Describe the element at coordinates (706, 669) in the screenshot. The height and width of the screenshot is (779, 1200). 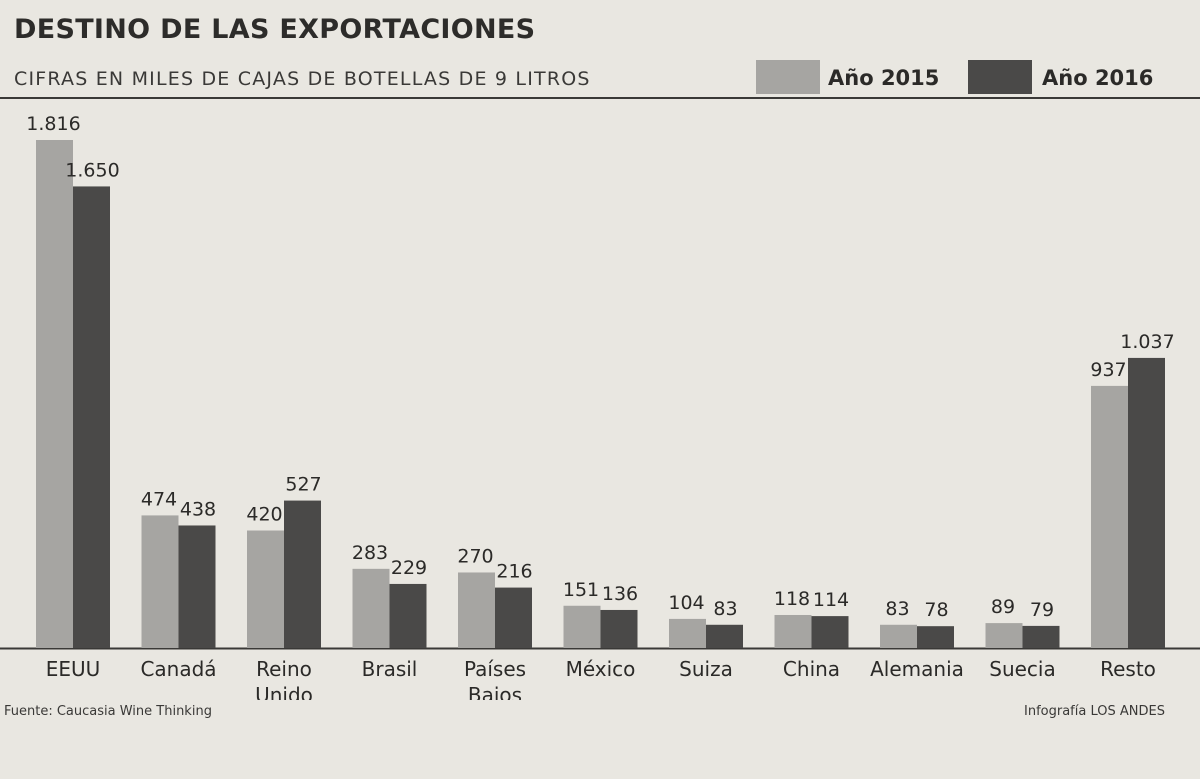
I see `category-label: Suiza` at that location.